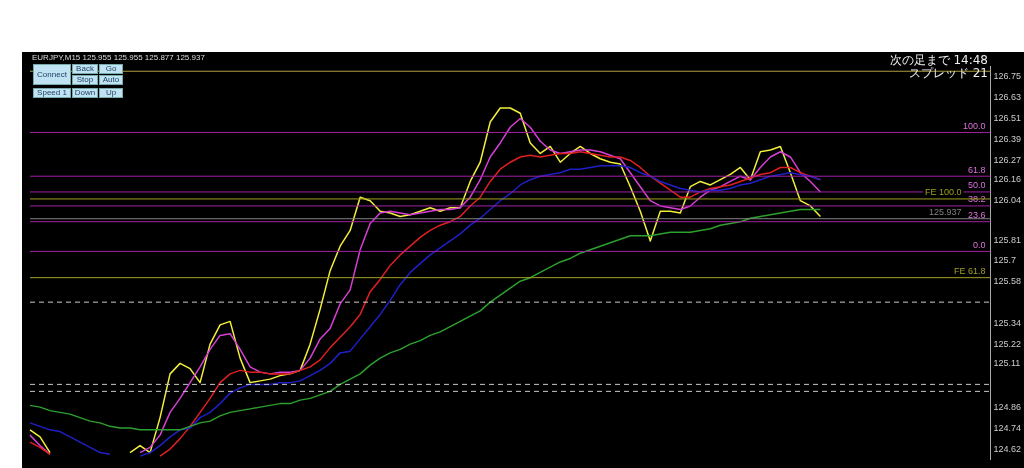 The height and width of the screenshot is (468, 1024). What do you see at coordinates (945, 212) in the screenshot?
I see `ref-line-label: 125.937` at bounding box center [945, 212].